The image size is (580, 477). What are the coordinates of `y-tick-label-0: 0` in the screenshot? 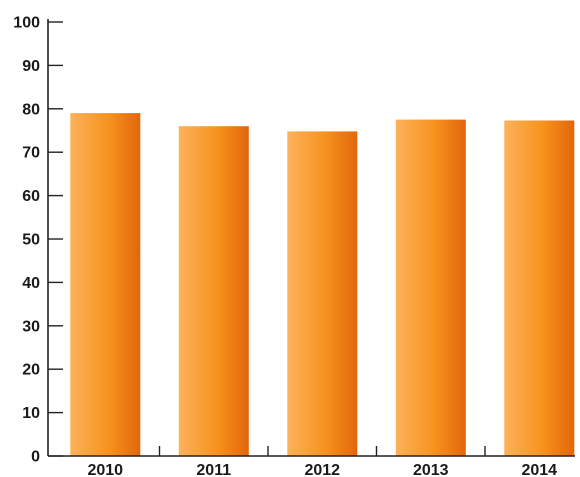 It's located at (35, 457).